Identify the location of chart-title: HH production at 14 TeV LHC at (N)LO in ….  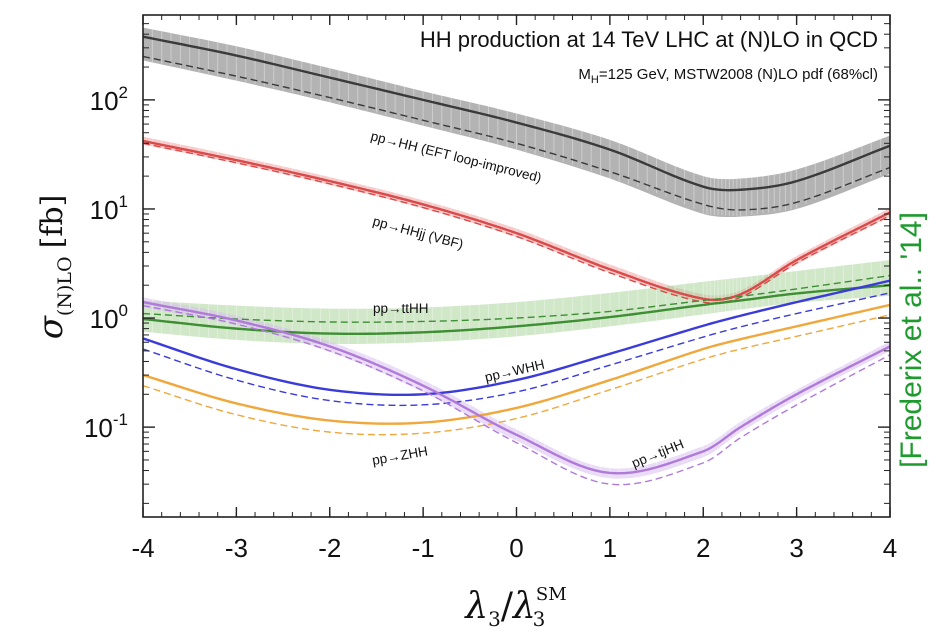
(649, 39).